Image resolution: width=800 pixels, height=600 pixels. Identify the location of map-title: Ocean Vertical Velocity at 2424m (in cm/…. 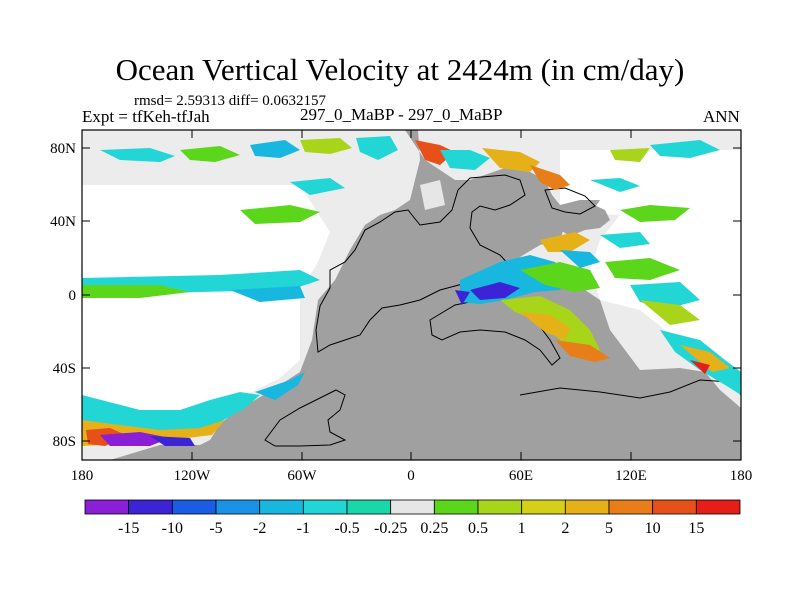
(400, 69).